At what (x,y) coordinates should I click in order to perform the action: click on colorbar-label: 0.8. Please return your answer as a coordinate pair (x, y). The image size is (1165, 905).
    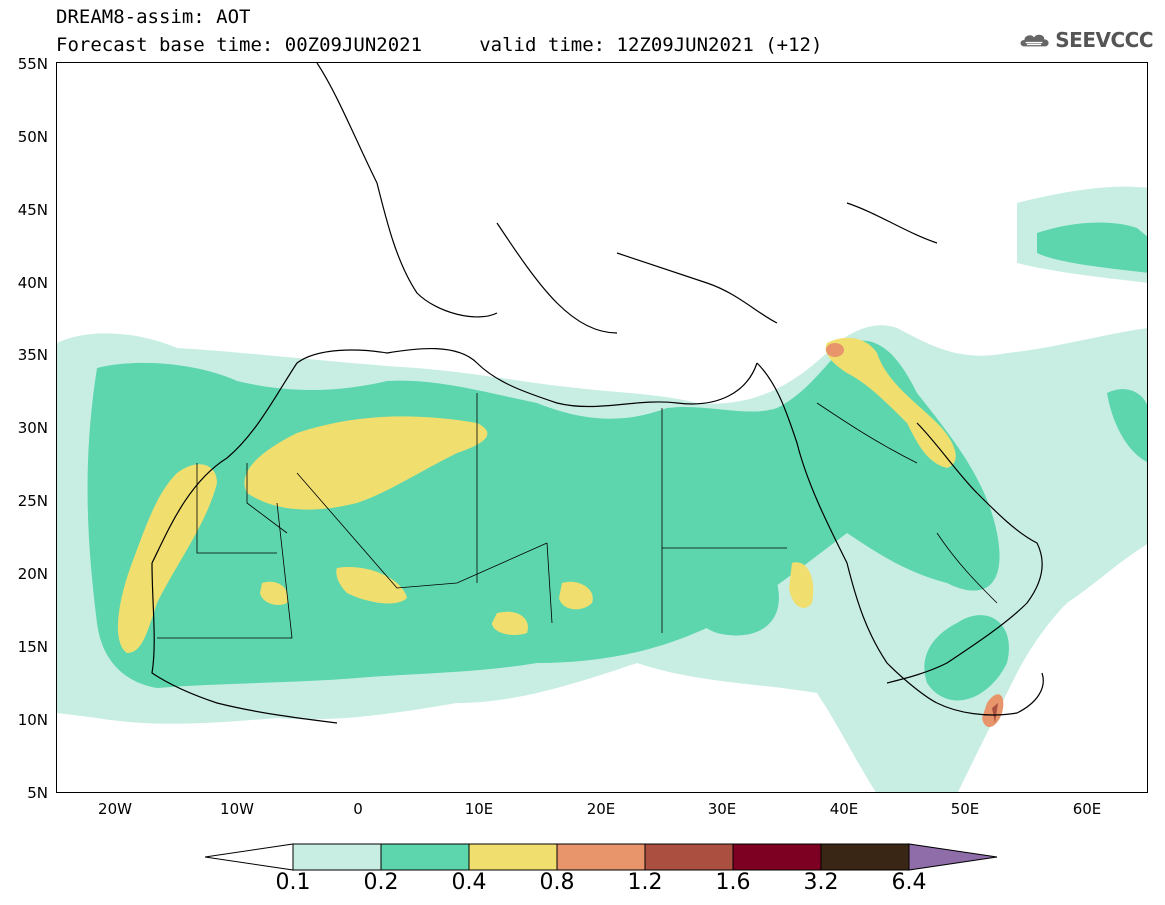
    Looking at the image, I should click on (557, 882).